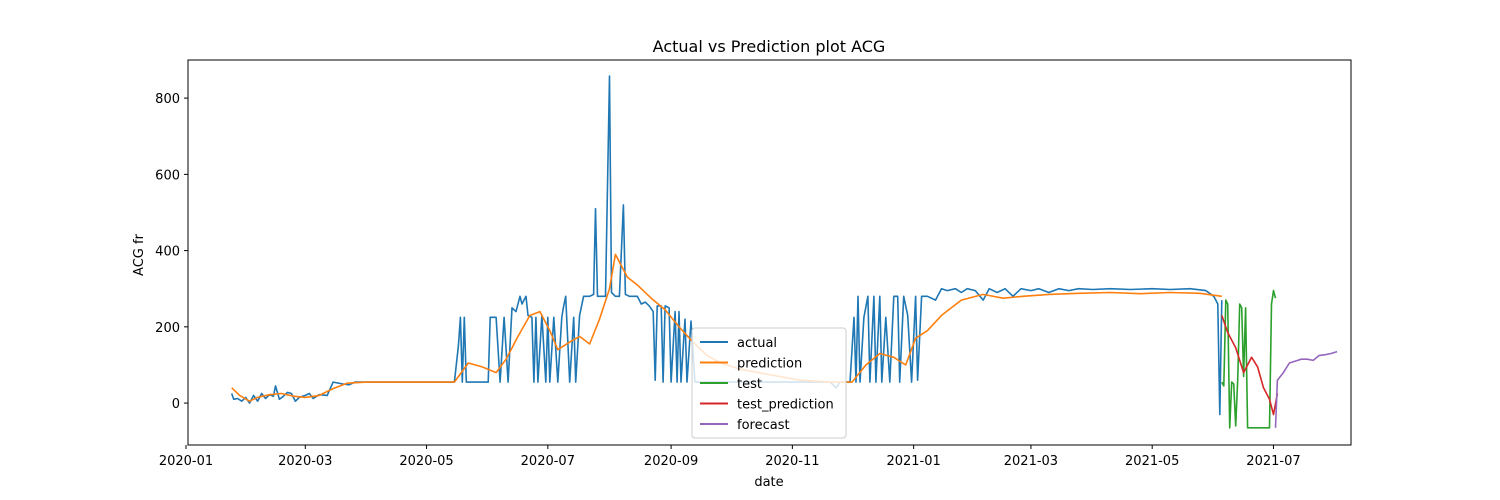 This screenshot has height=500, width=1500. What do you see at coordinates (769, 46) in the screenshot?
I see `chart-title: Actual vs Prediction plot ACG` at bounding box center [769, 46].